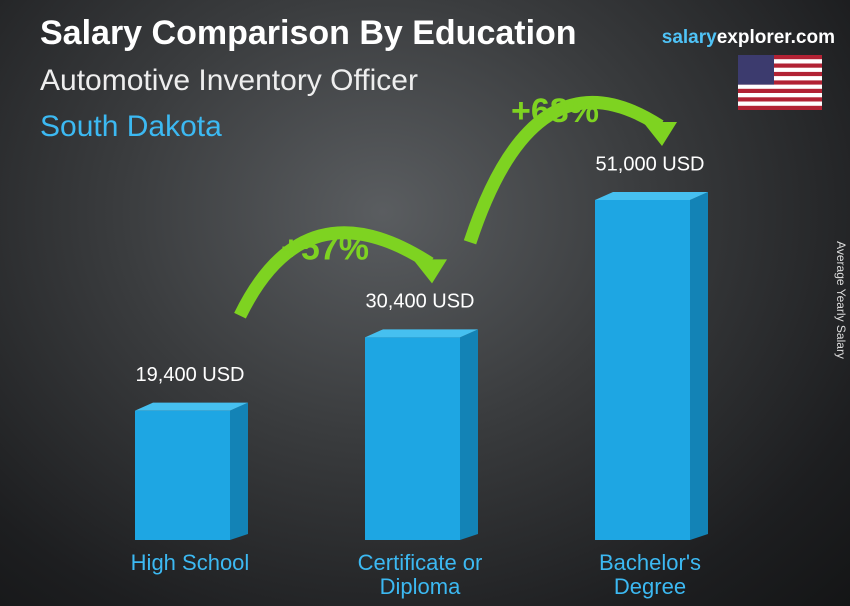 The image size is (850, 606). Describe the element at coordinates (689, 37) in the screenshot. I see `brand-name: salary` at that location.